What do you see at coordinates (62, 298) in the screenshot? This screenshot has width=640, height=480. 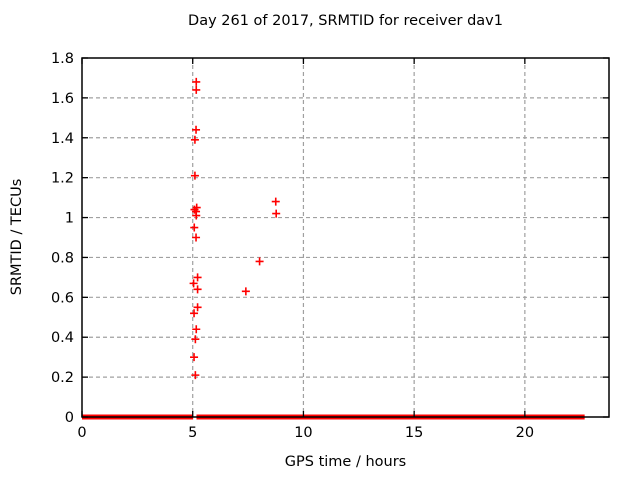 I see `tick-label-y: 0.6` at bounding box center [62, 298].